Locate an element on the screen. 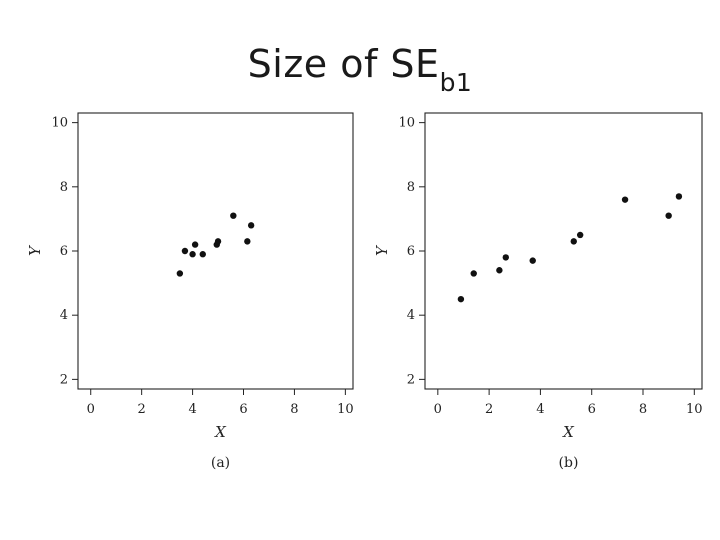 This screenshot has width=720, height=540. slide-title: Size of SEb1 is located at coordinates (360, 69).